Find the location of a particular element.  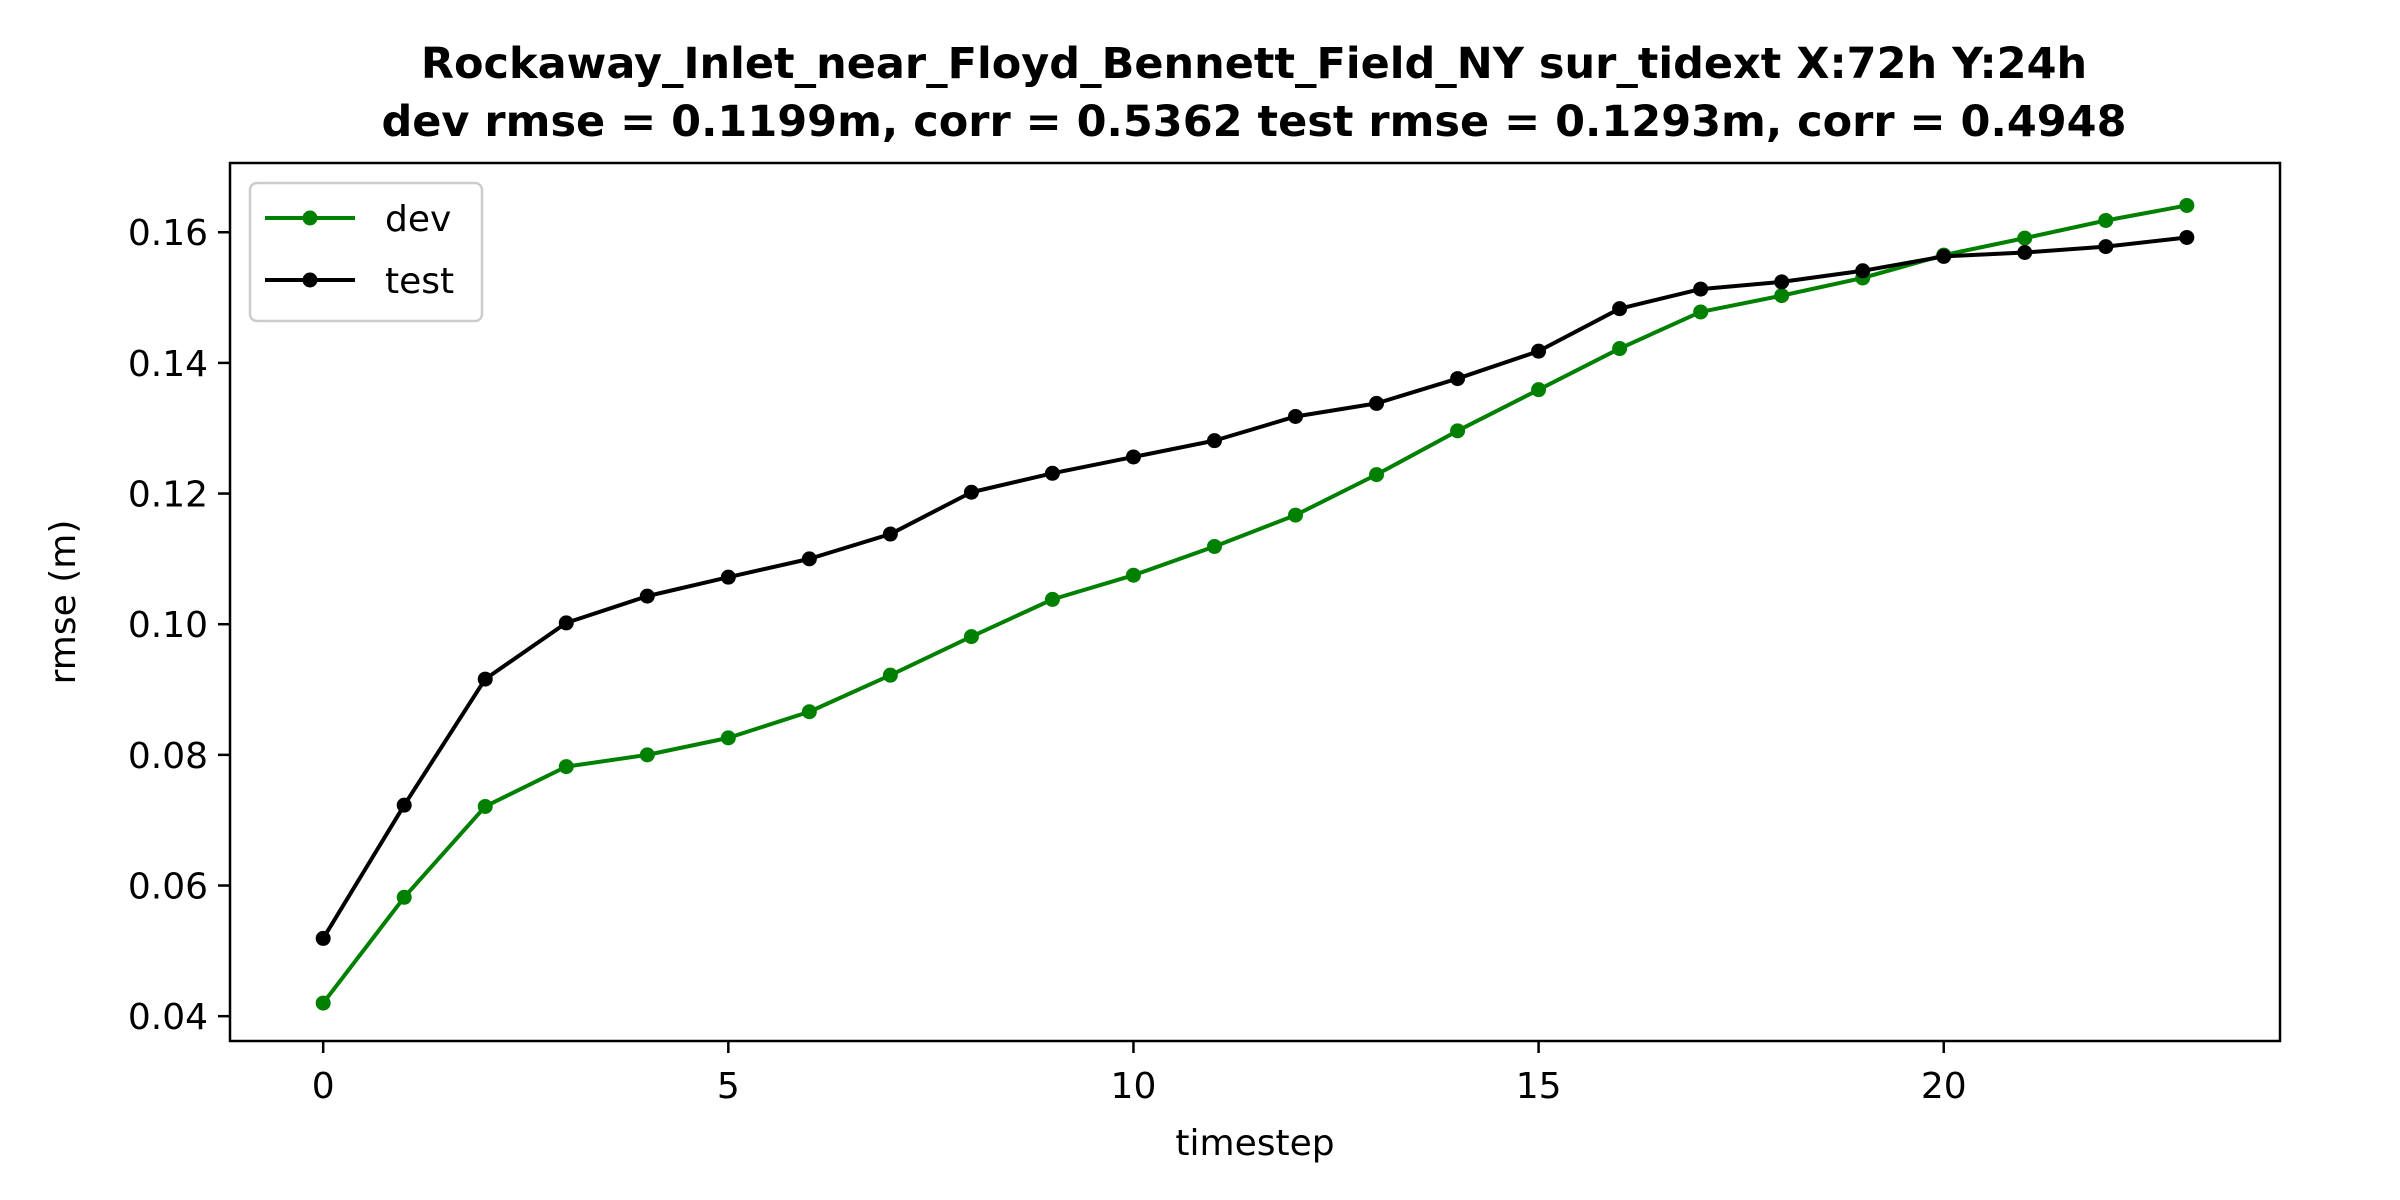

y-axis-ticks: 0.04 0.06 0.08 0.10 0.12 0.14 0.16 is located at coordinates (179, 625).